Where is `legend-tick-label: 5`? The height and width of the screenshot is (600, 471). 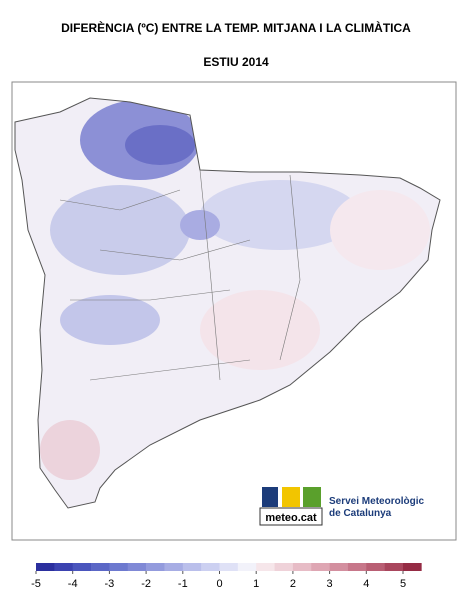
legend-tick-label: 5 is located at coordinates (403, 584).